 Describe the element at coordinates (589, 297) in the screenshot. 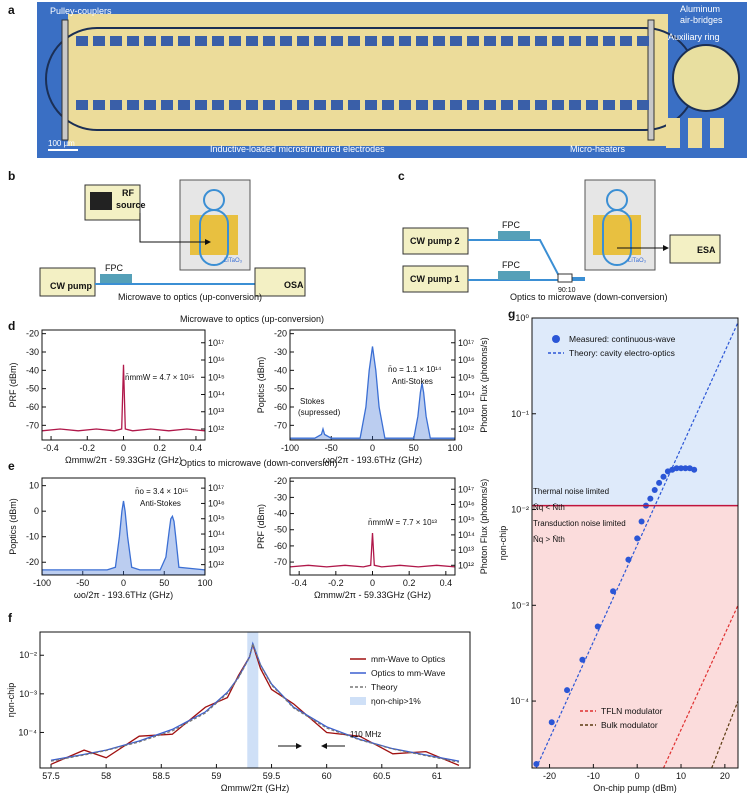

I see `caption: Optics to microwave (down-conversion)` at that location.